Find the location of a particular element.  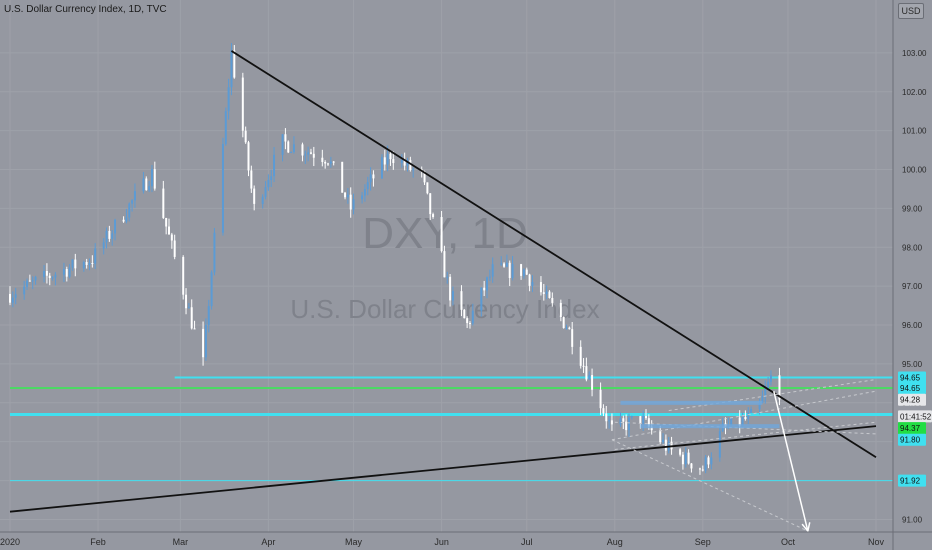

y-tick-label: 91.00 is located at coordinates (912, 519).